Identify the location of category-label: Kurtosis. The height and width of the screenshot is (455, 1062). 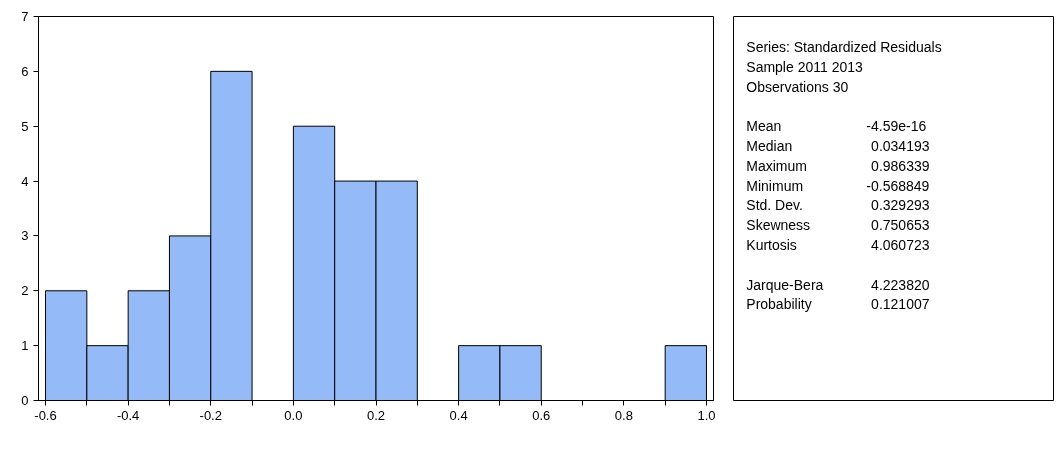
(771, 244).